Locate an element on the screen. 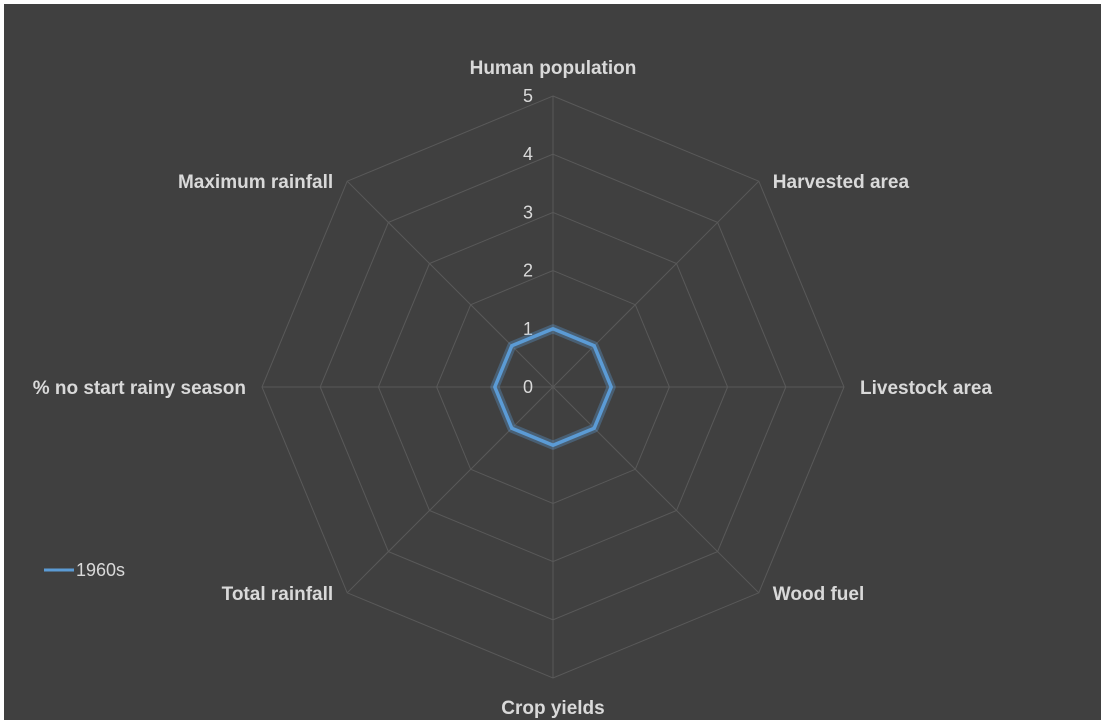  tick-label-0: 0 is located at coordinates (528, 387).